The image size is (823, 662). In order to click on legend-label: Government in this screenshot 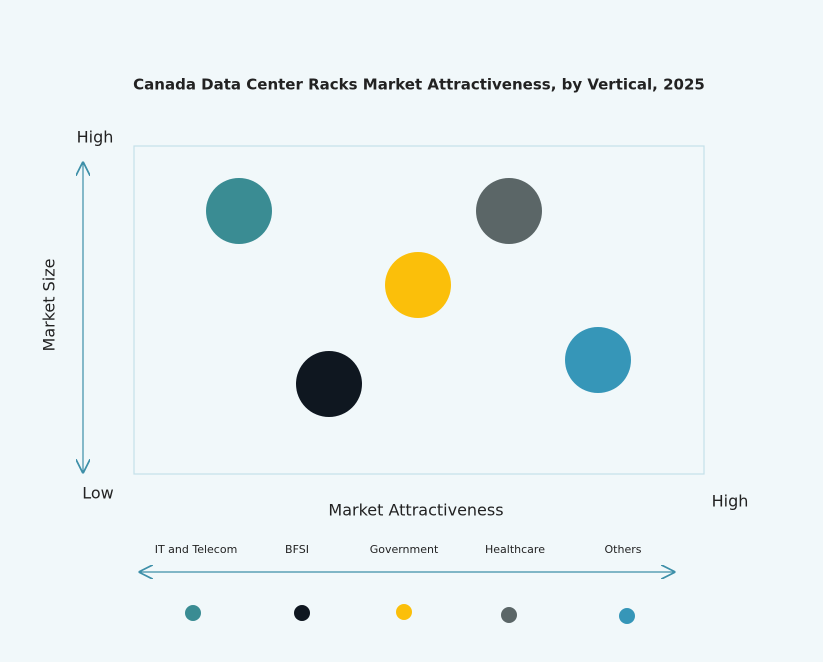, I will do `click(404, 549)`.